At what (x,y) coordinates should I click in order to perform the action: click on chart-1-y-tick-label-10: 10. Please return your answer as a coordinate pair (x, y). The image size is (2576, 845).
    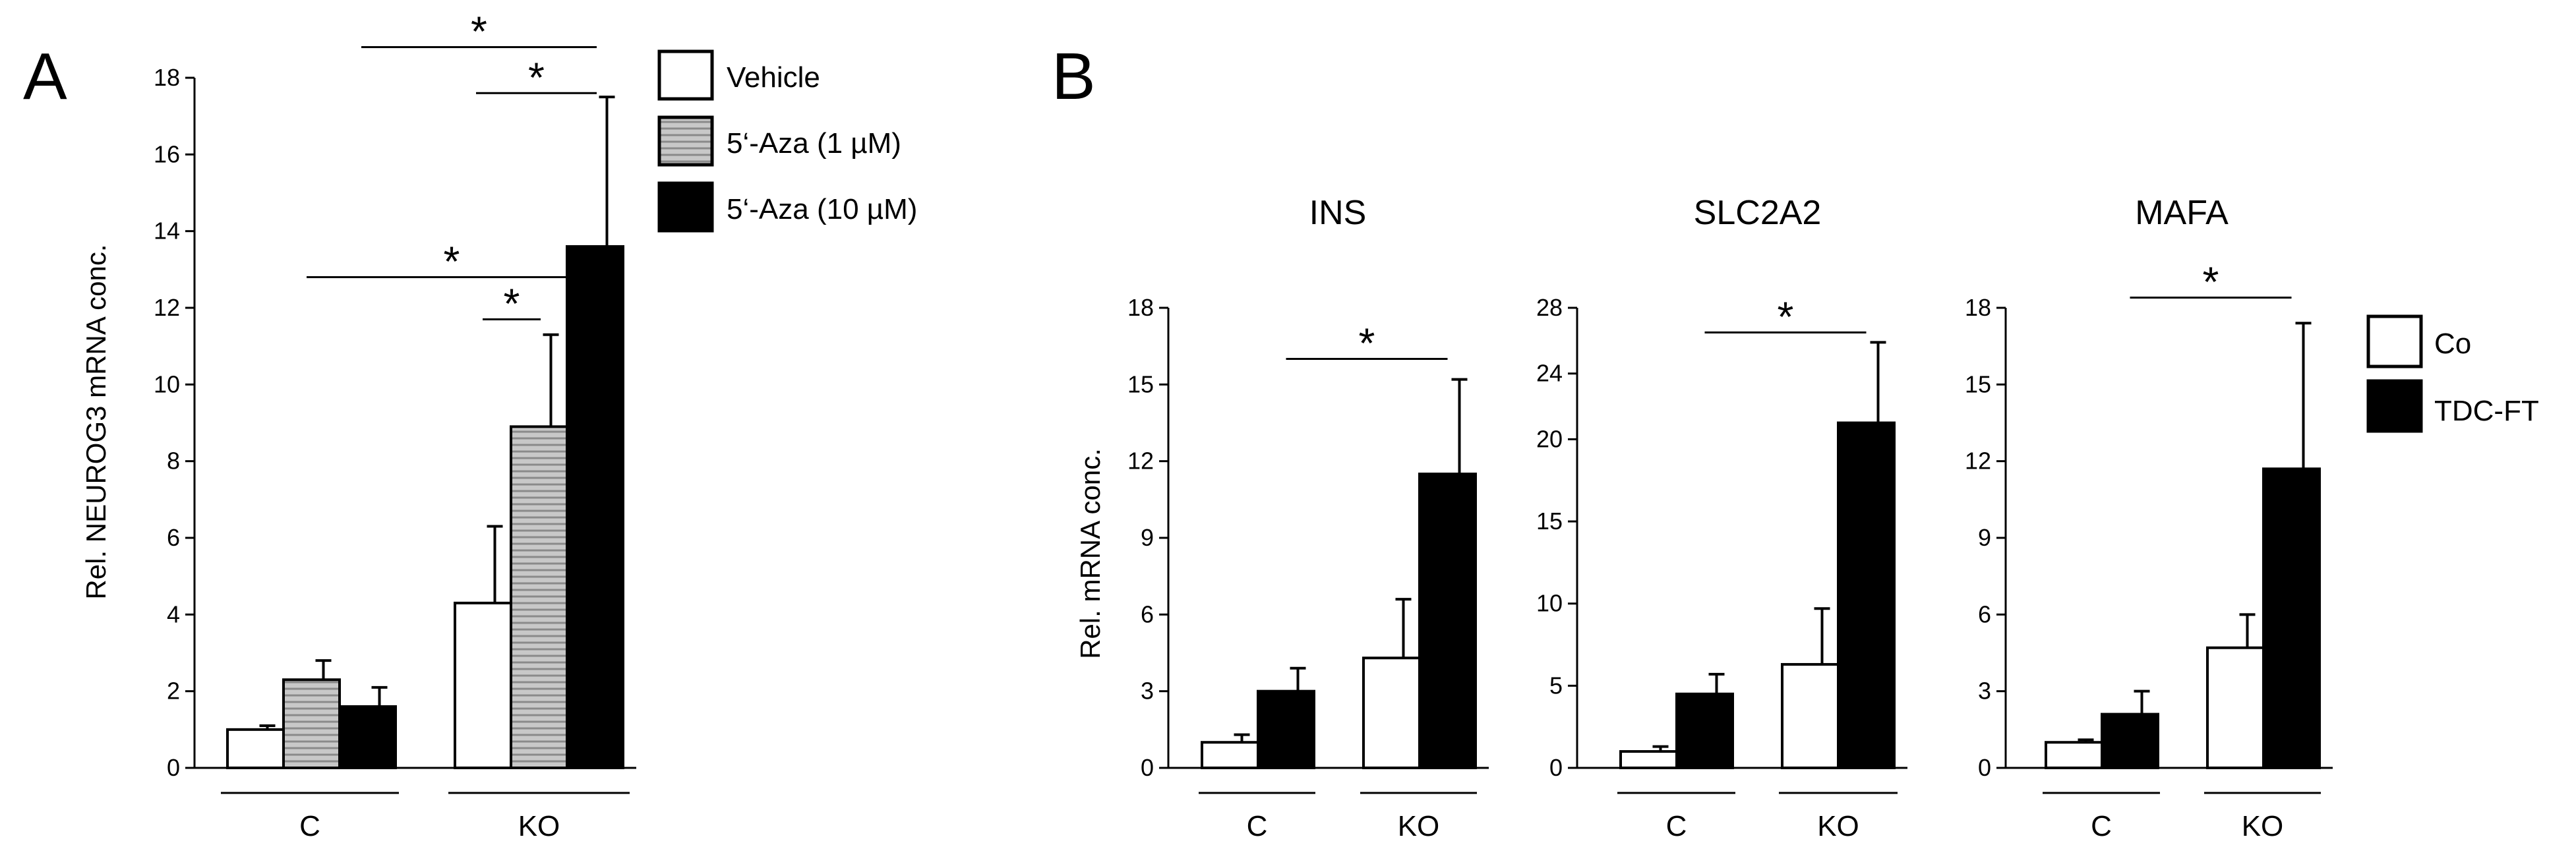
    Looking at the image, I should click on (167, 384).